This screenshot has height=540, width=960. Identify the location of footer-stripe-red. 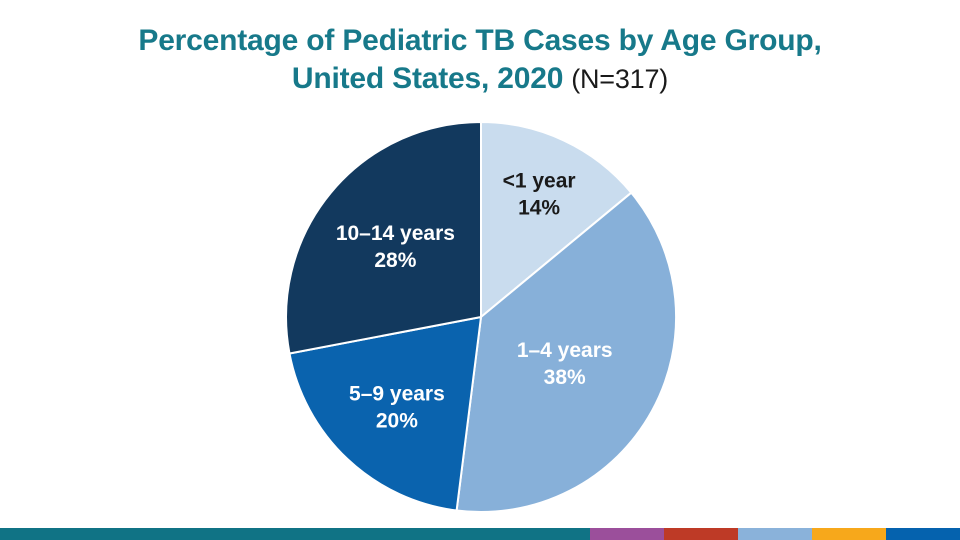
(701, 534).